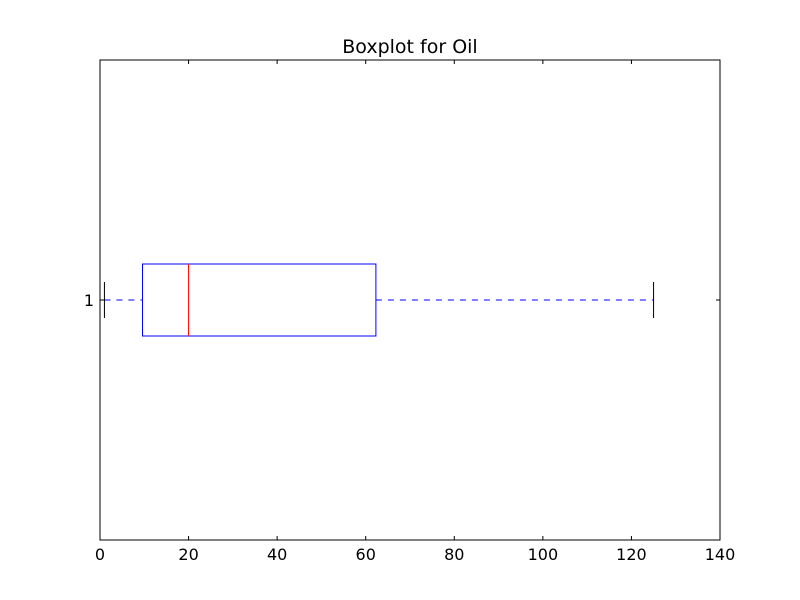 The width and height of the screenshot is (800, 600). I want to click on y-tick-label: 1, so click(89, 300).